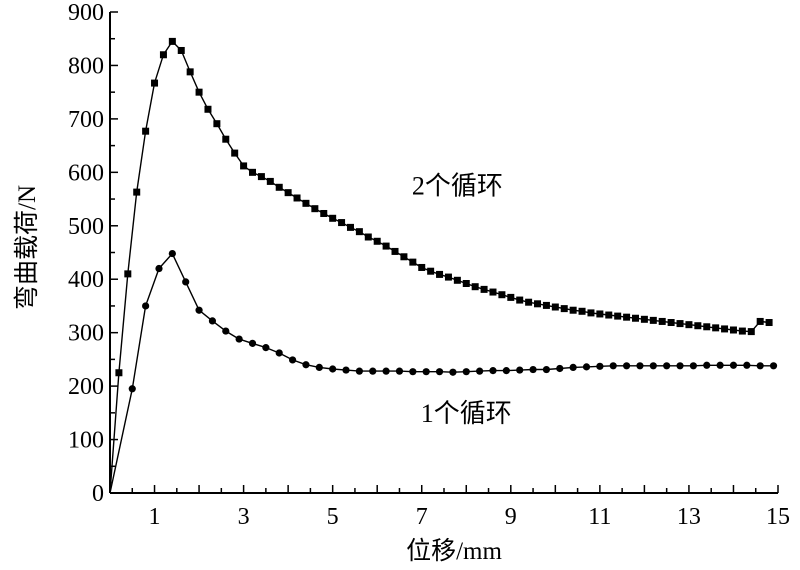 This screenshot has width=800, height=570. What do you see at coordinates (466, 413) in the screenshot?
I see `annotation-1-cycle: 1个循环` at bounding box center [466, 413].